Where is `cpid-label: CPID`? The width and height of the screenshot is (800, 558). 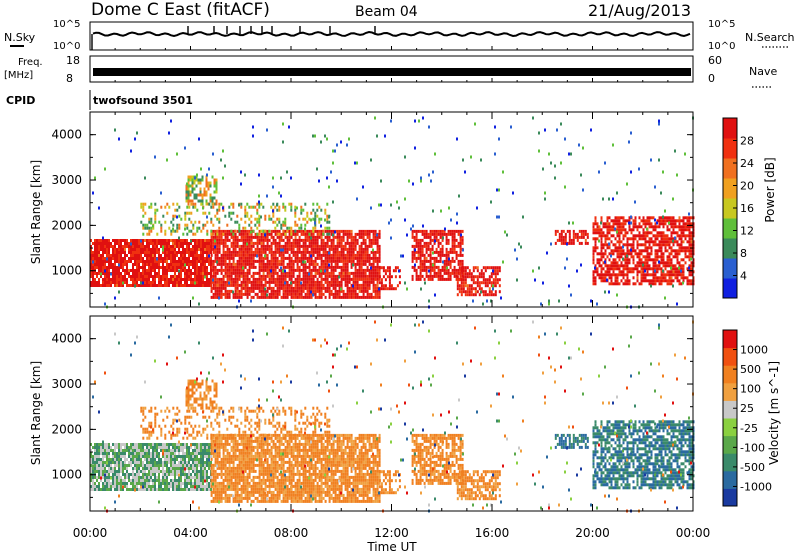 cpid-label: CPID is located at coordinates (20, 100).